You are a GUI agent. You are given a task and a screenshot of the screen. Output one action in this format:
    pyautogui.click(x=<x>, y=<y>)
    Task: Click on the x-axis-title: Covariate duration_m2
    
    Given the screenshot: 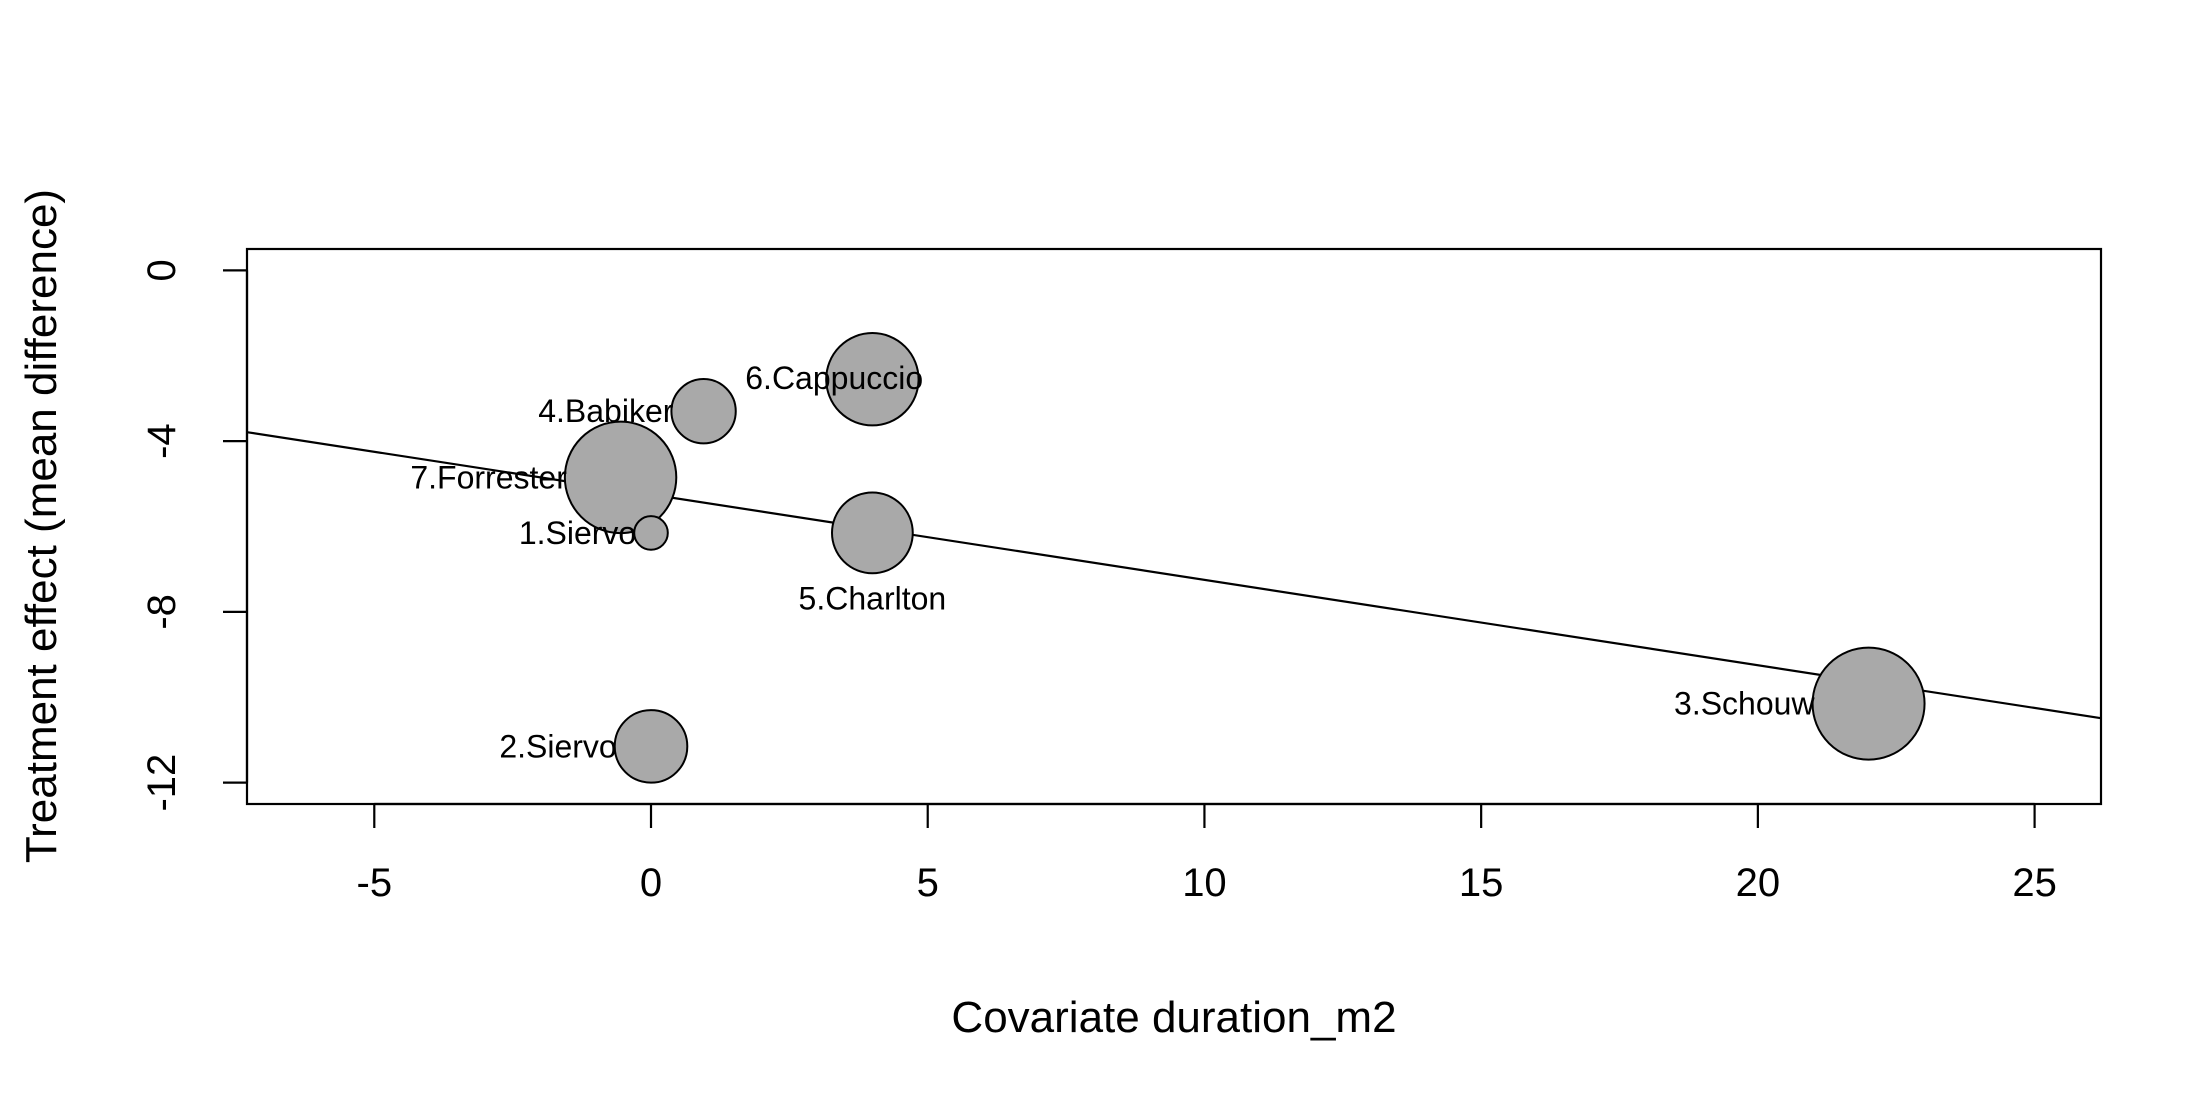 What is the action you would take?
    pyautogui.click(x=1173, y=1017)
    